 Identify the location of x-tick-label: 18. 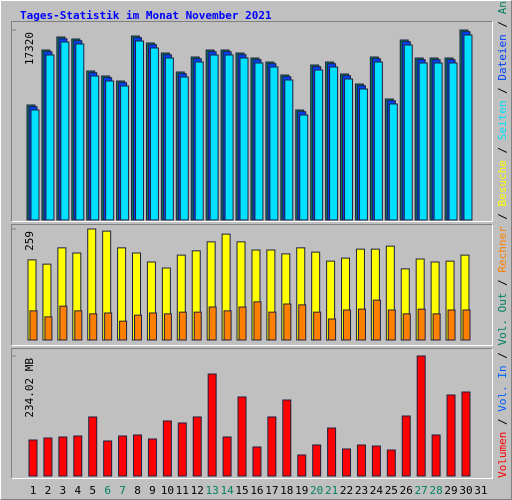
(286, 490).